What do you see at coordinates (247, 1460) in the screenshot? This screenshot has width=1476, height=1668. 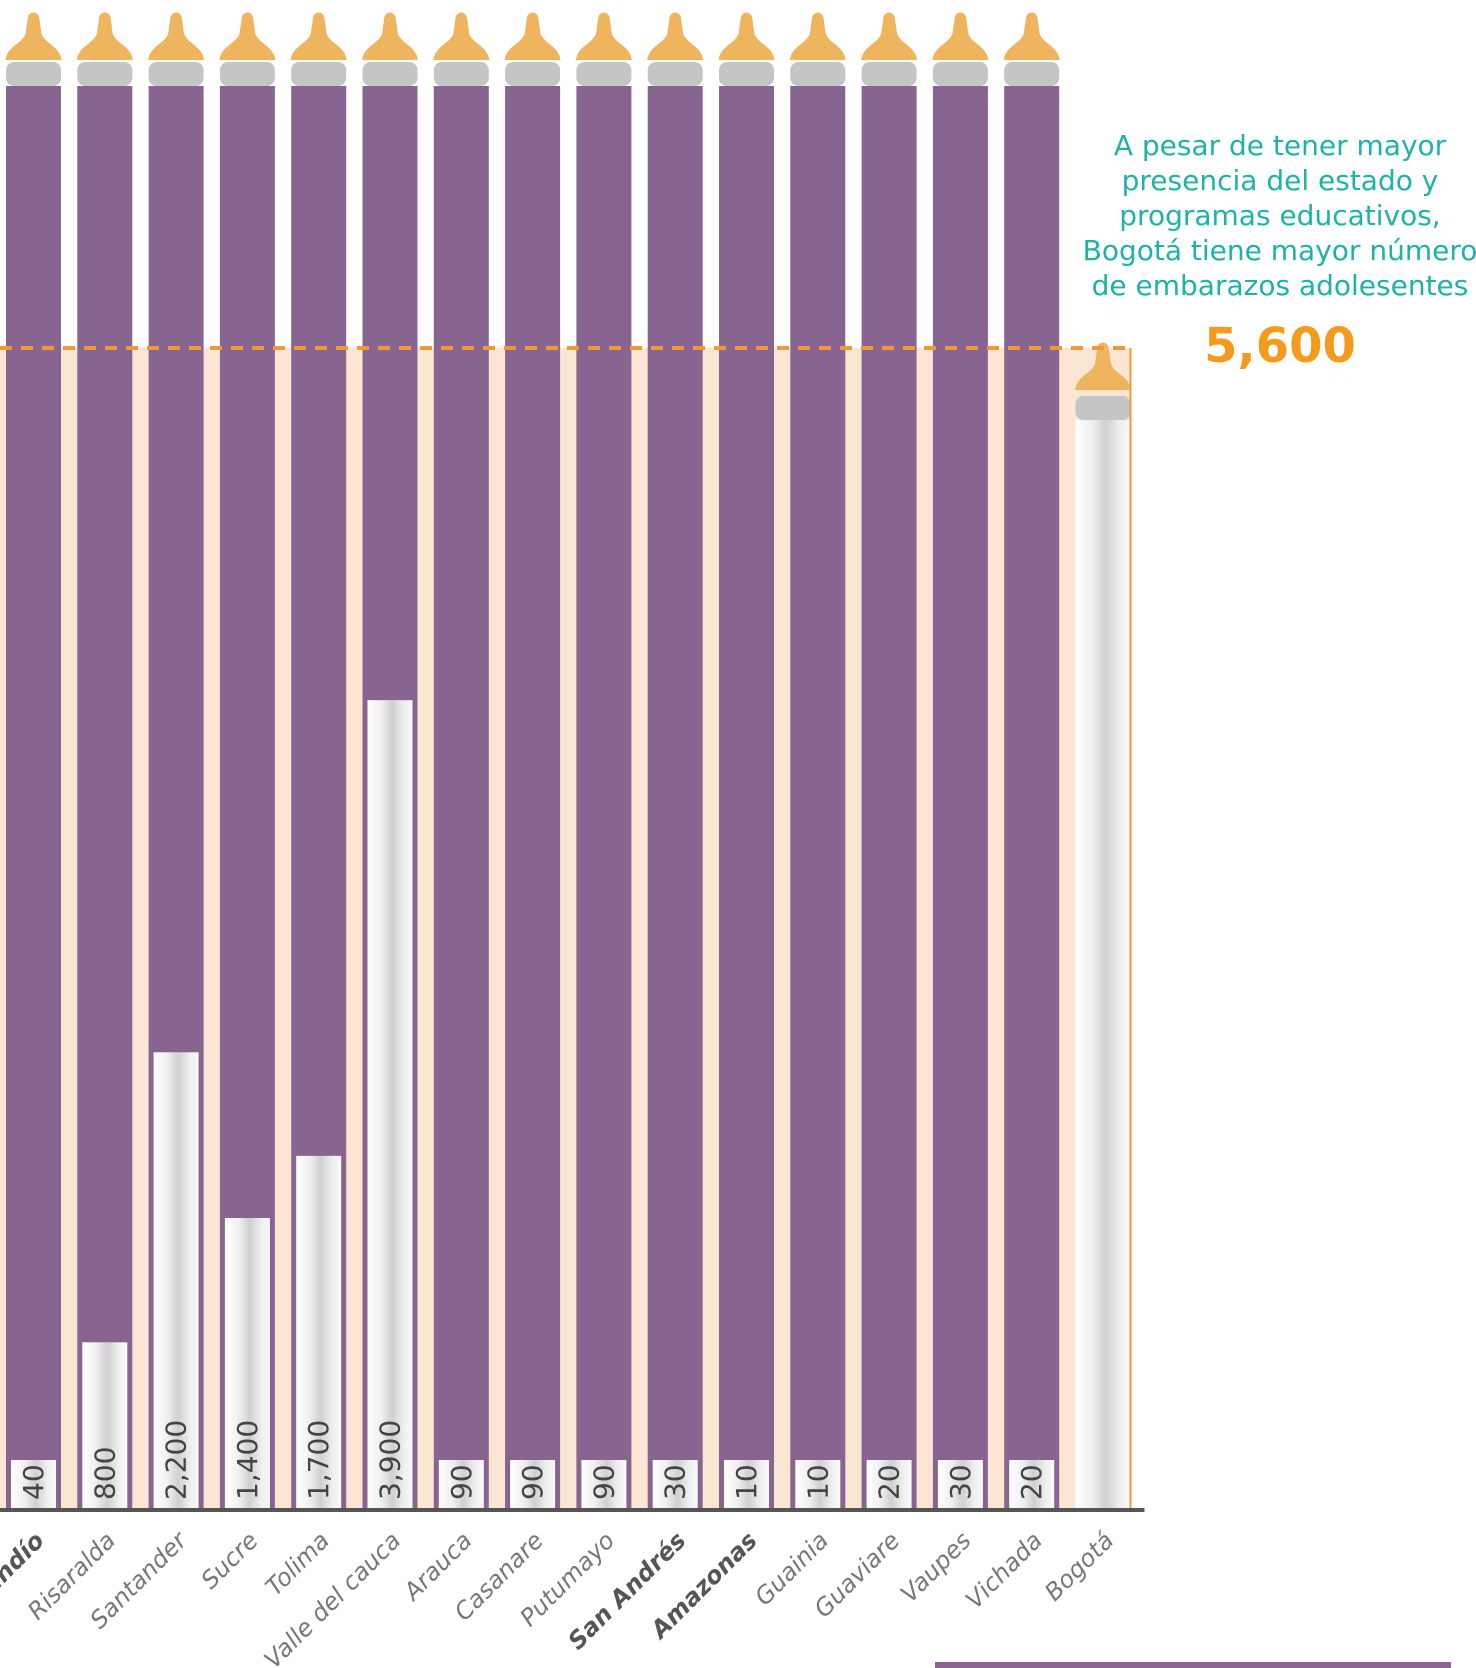 I see `value-label: 1,400` at bounding box center [247, 1460].